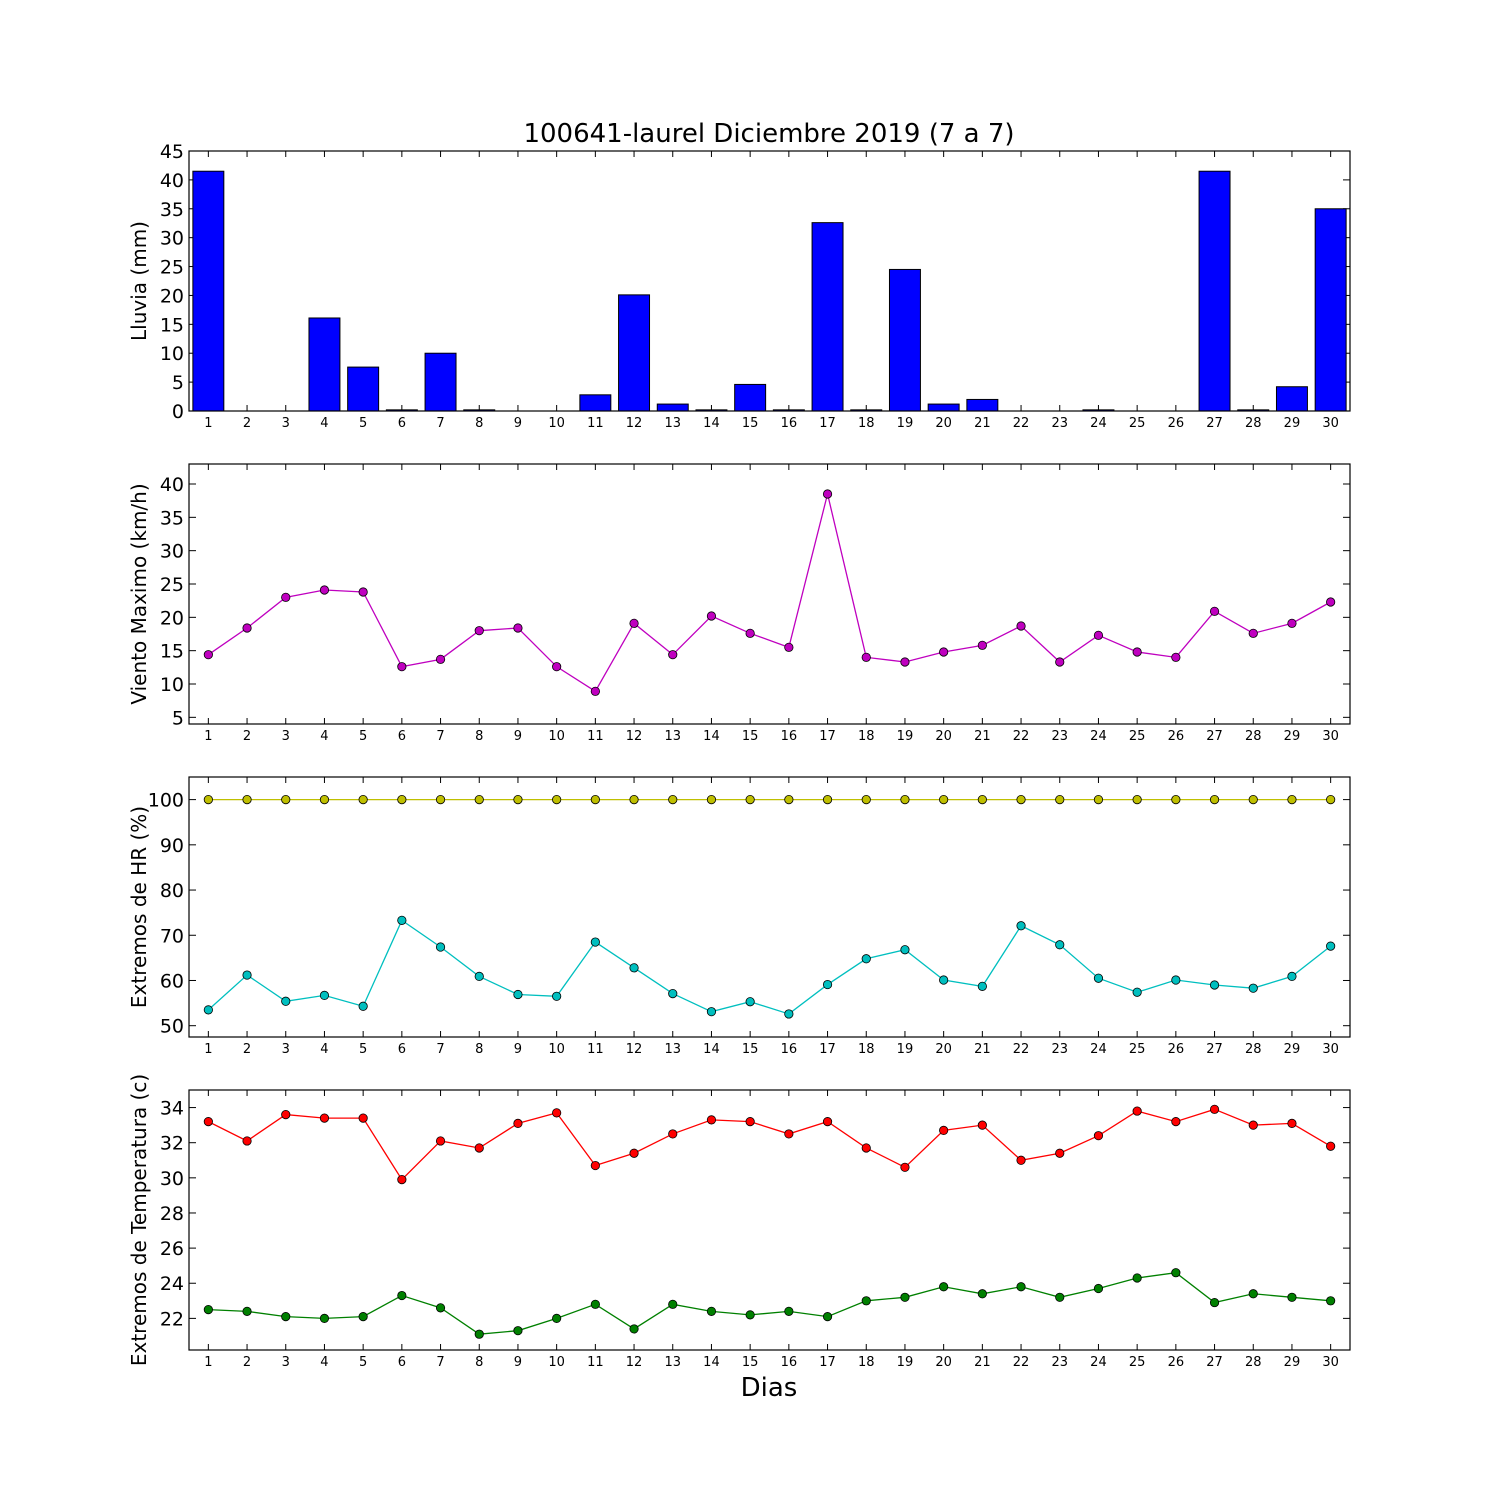  Describe the element at coordinates (789, 1362) in the screenshot. I see `x-tick-label: 16` at that location.